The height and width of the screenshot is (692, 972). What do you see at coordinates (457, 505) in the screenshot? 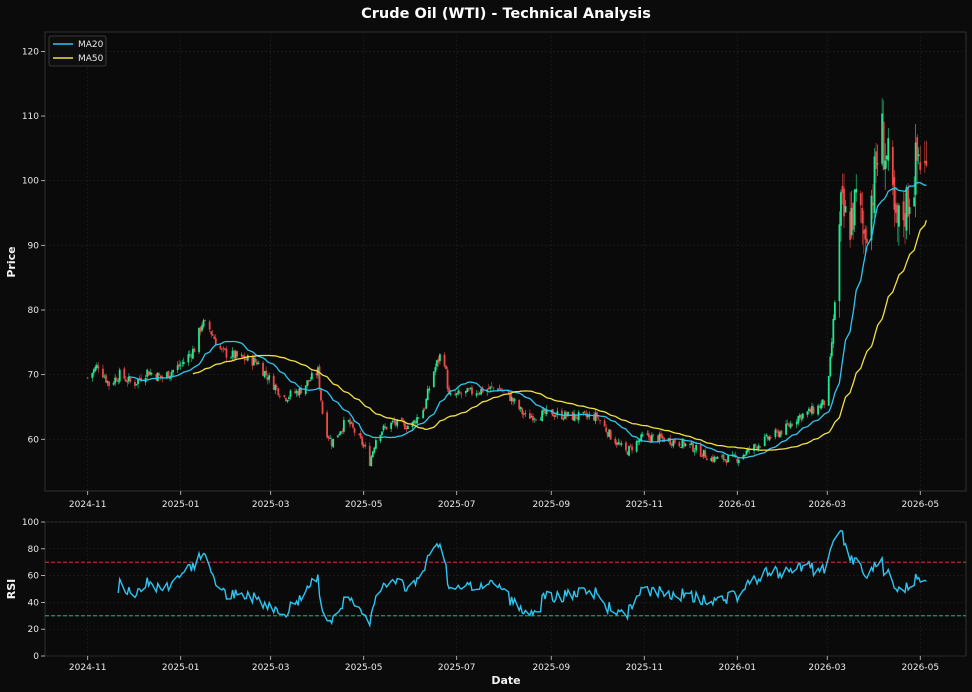
I see `price-x-tick-label: 2025-07` at bounding box center [457, 505].